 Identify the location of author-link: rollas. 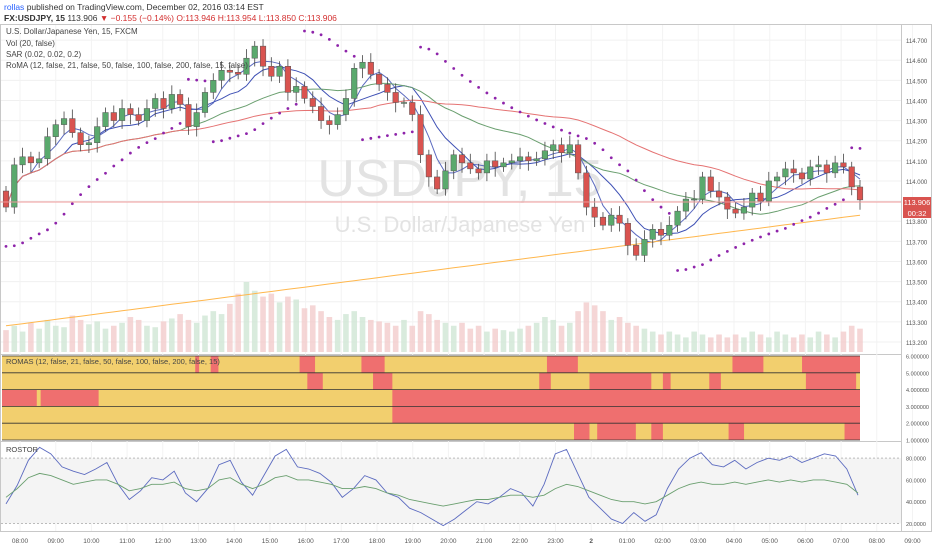
(14, 7).